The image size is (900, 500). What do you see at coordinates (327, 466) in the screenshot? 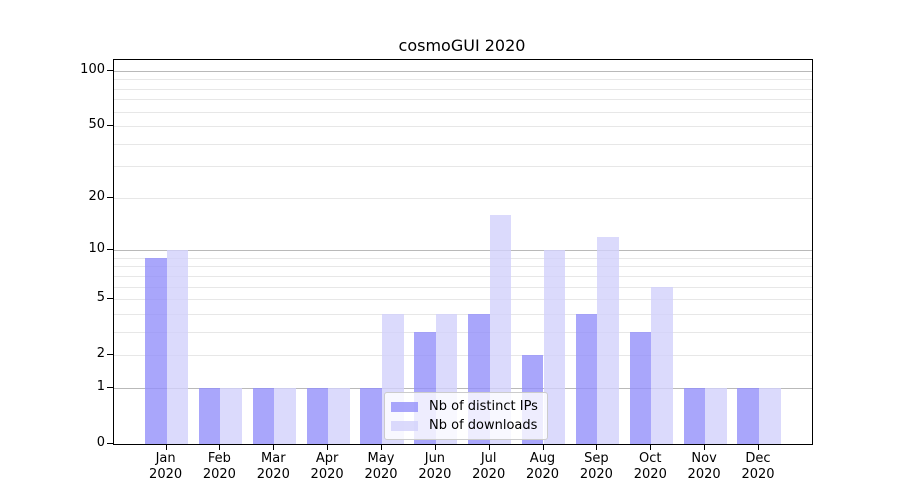
I see `x-tick-label-apr: Apr 2020` at bounding box center [327, 466].